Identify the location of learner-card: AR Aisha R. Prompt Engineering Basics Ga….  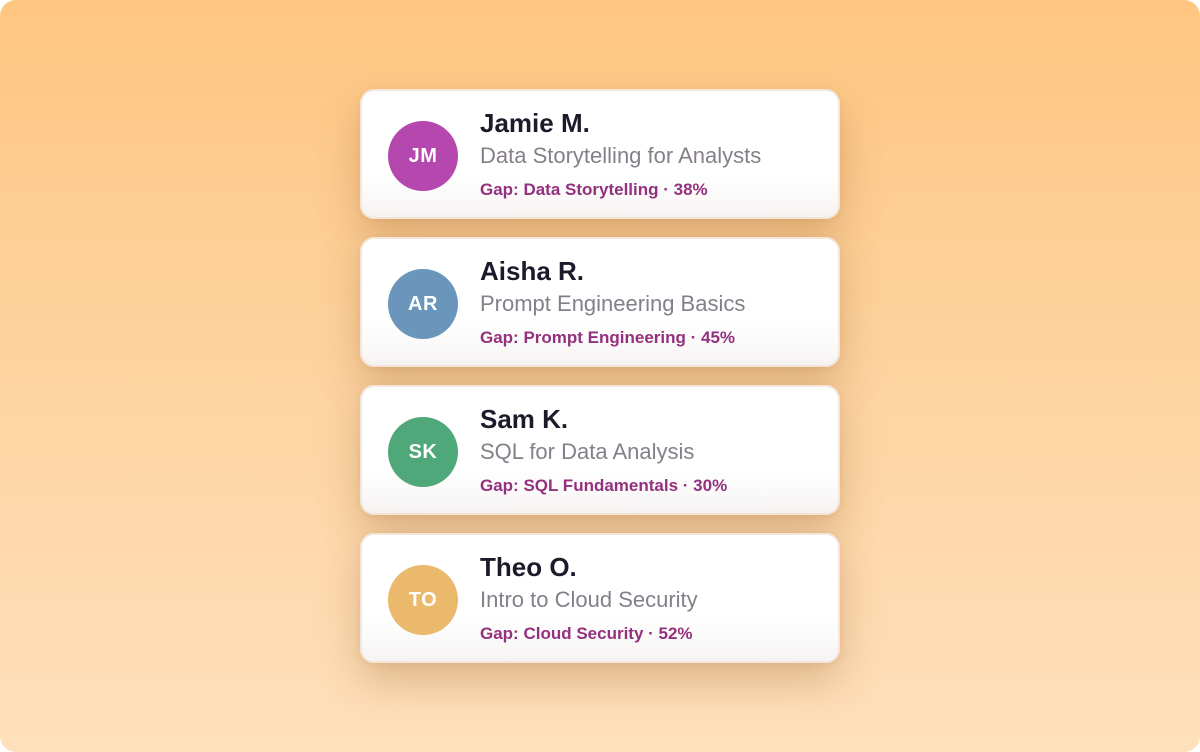
(600, 302).